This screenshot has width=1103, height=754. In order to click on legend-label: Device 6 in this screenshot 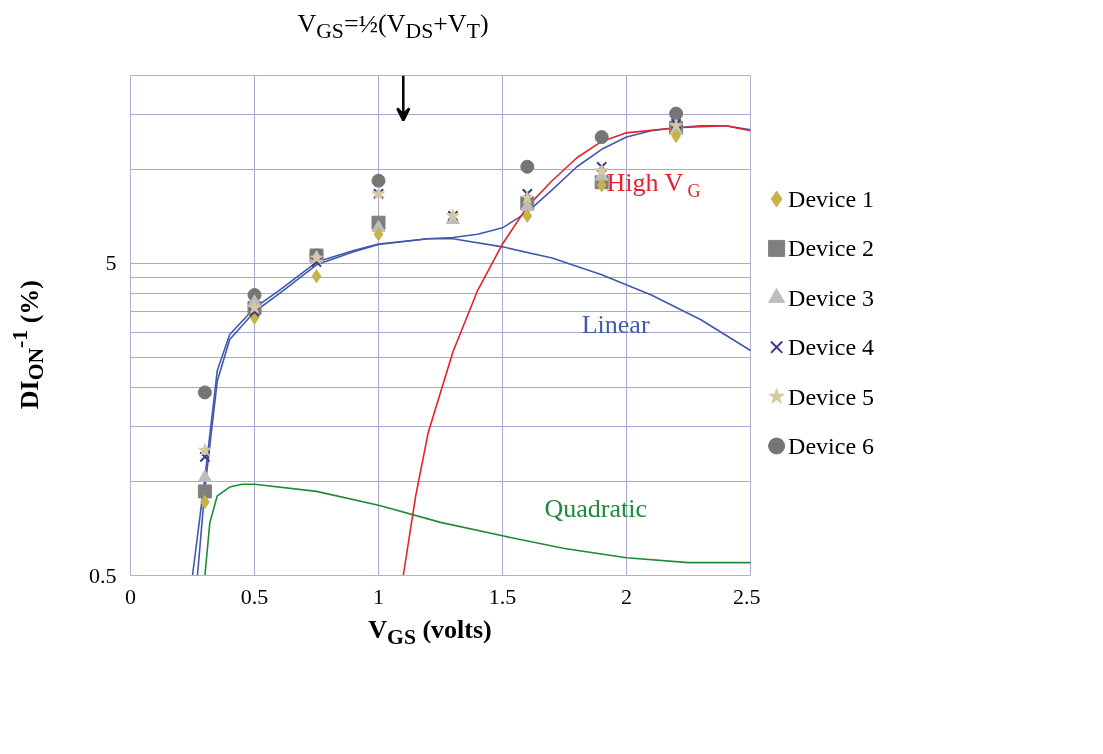, I will do `click(831, 446)`.